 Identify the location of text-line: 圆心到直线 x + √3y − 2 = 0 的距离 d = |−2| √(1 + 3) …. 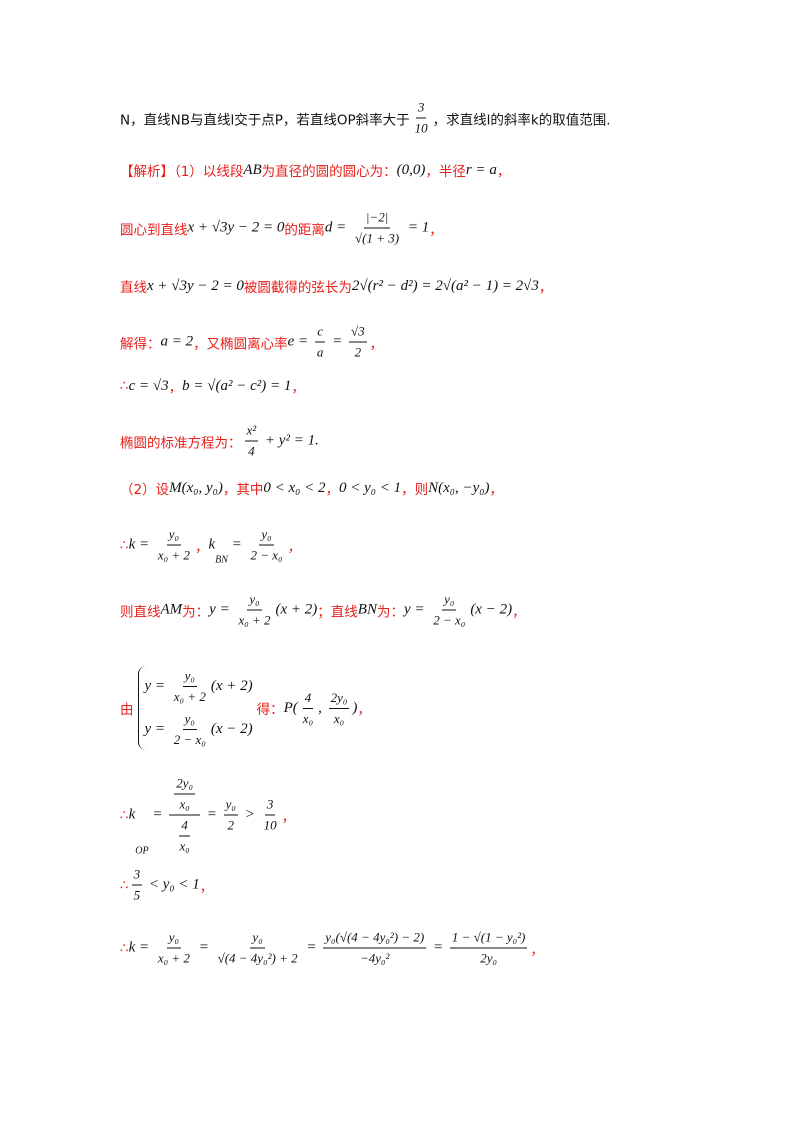
(281, 228).